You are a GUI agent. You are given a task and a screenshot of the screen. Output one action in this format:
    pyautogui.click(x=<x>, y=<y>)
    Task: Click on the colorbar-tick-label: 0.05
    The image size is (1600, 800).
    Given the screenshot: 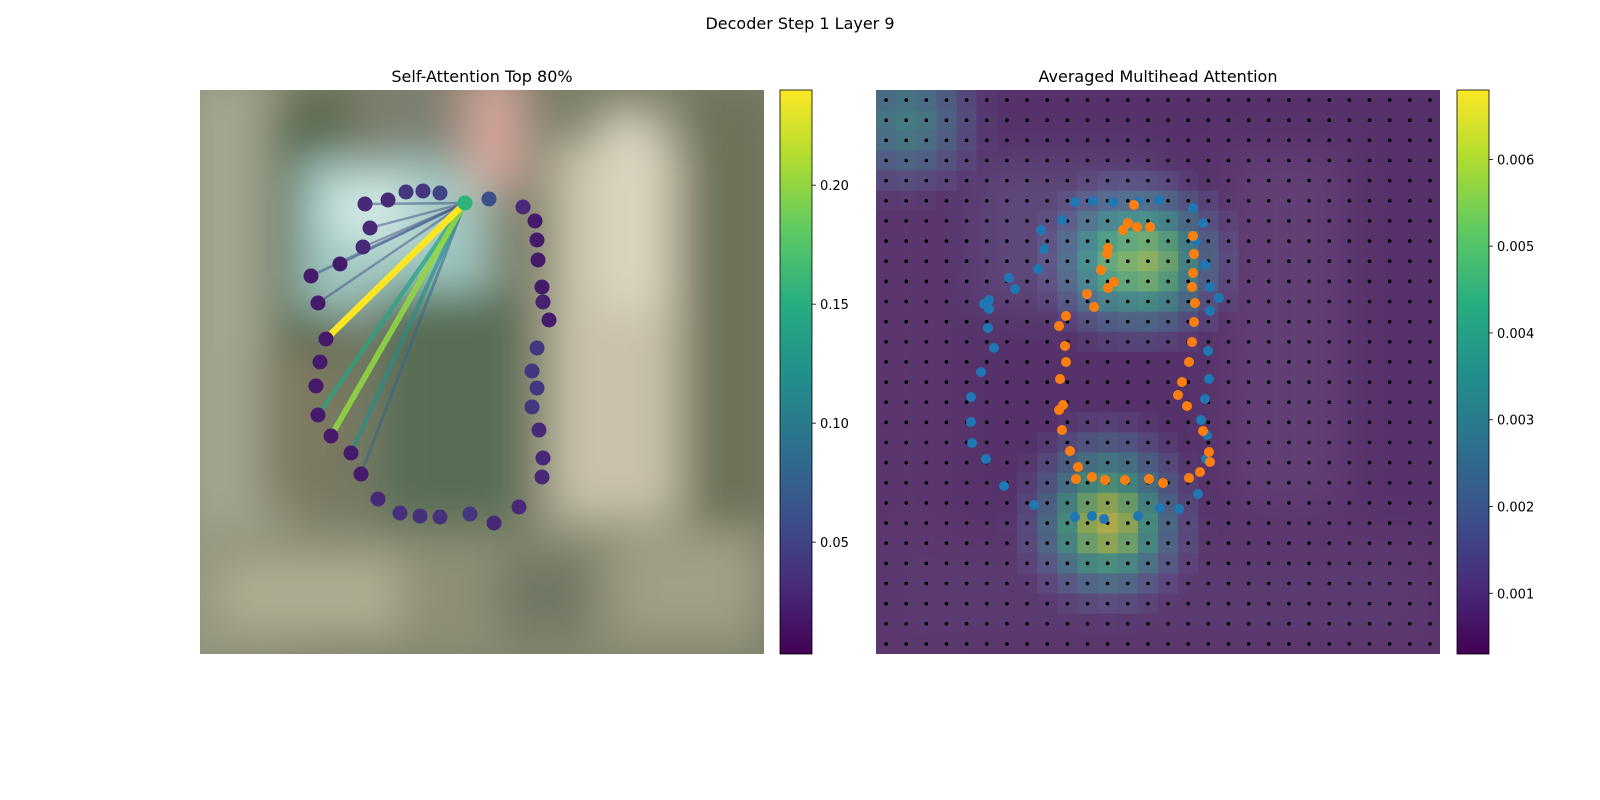 What is the action you would take?
    pyautogui.click(x=834, y=543)
    